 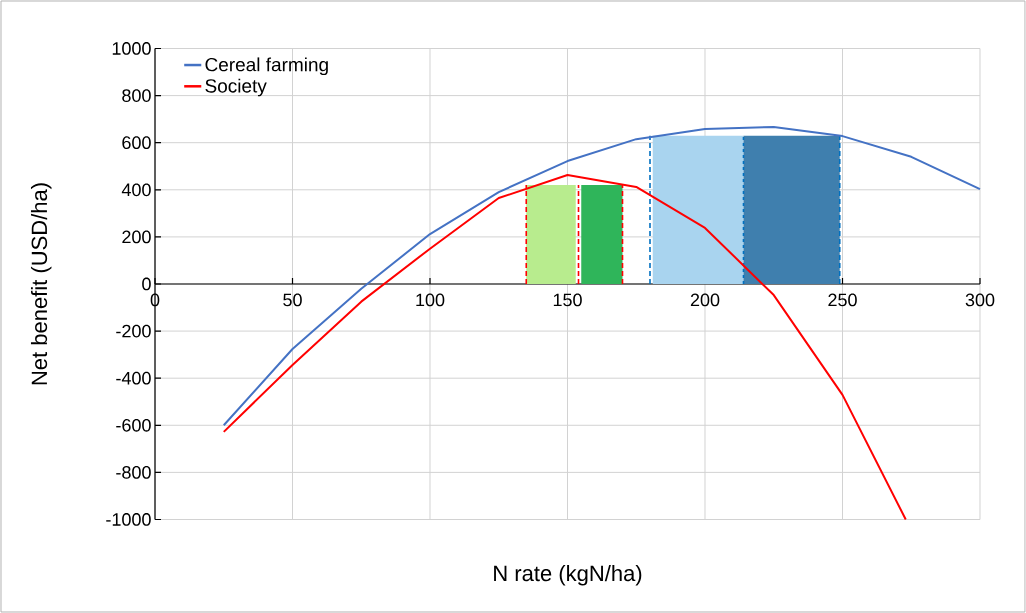 What do you see at coordinates (146, 284) in the screenshot?
I see `y-tick-label: 0` at bounding box center [146, 284].